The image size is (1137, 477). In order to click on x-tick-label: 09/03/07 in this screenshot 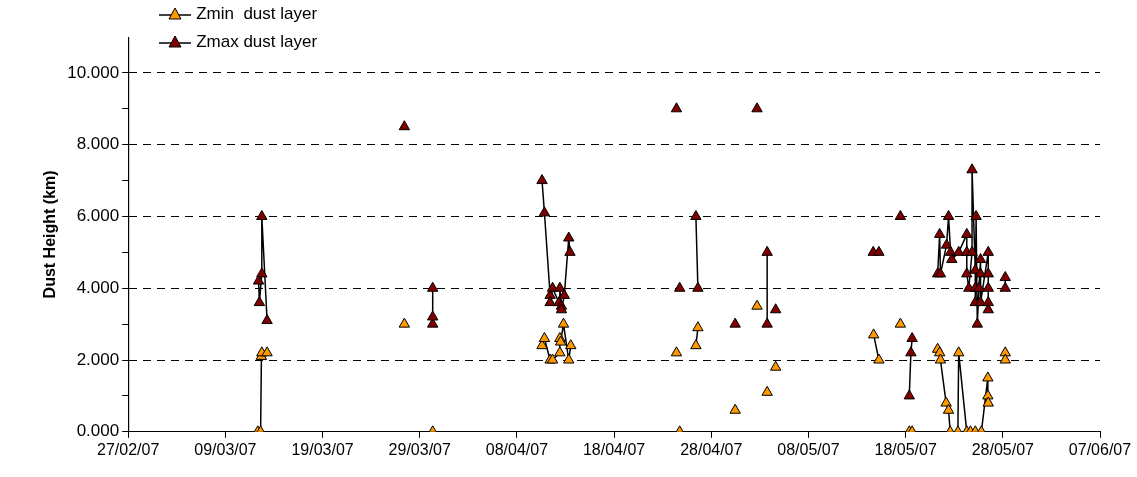, I will do `click(225, 449)`.